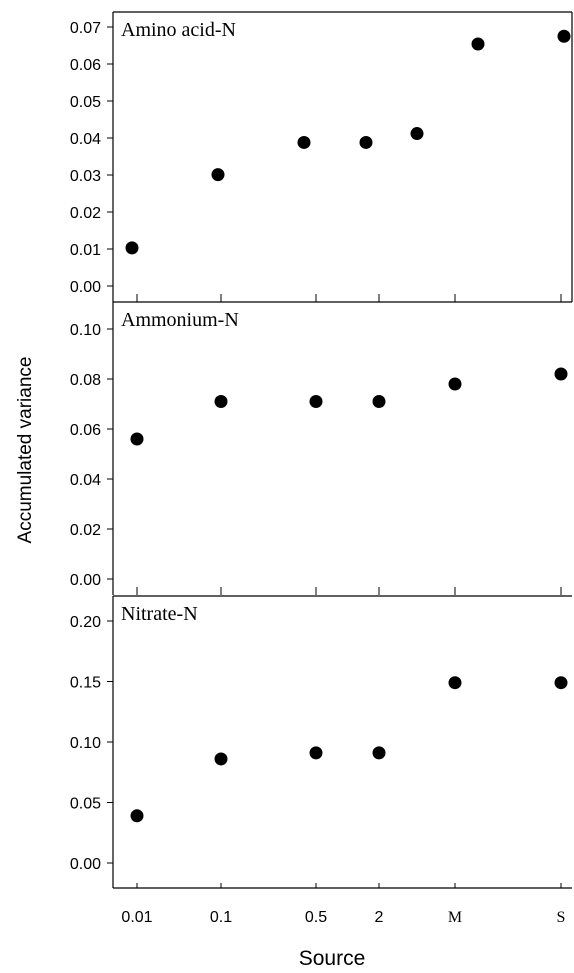 Image resolution: width=574 pixels, height=973 pixels. Describe the element at coordinates (85, 330) in the screenshot. I see `y-tick-label-2-5: 0.10` at that location.